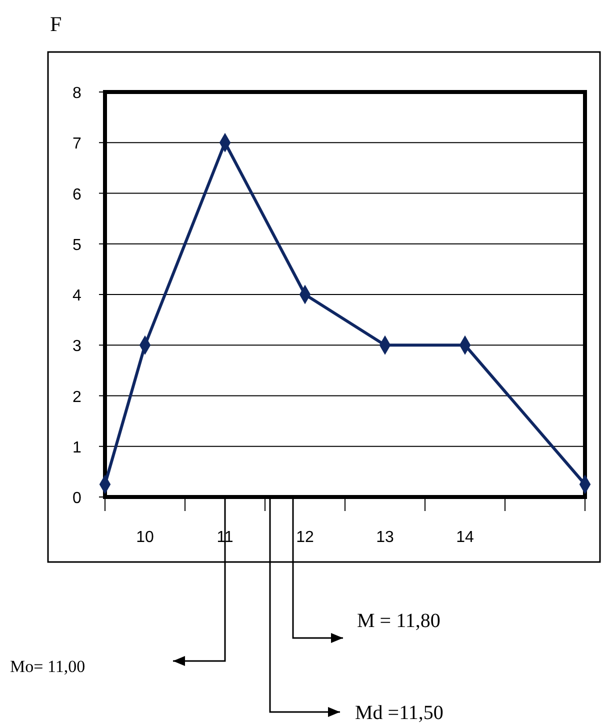  I want to click on text: Md =11,50, so click(399, 713).